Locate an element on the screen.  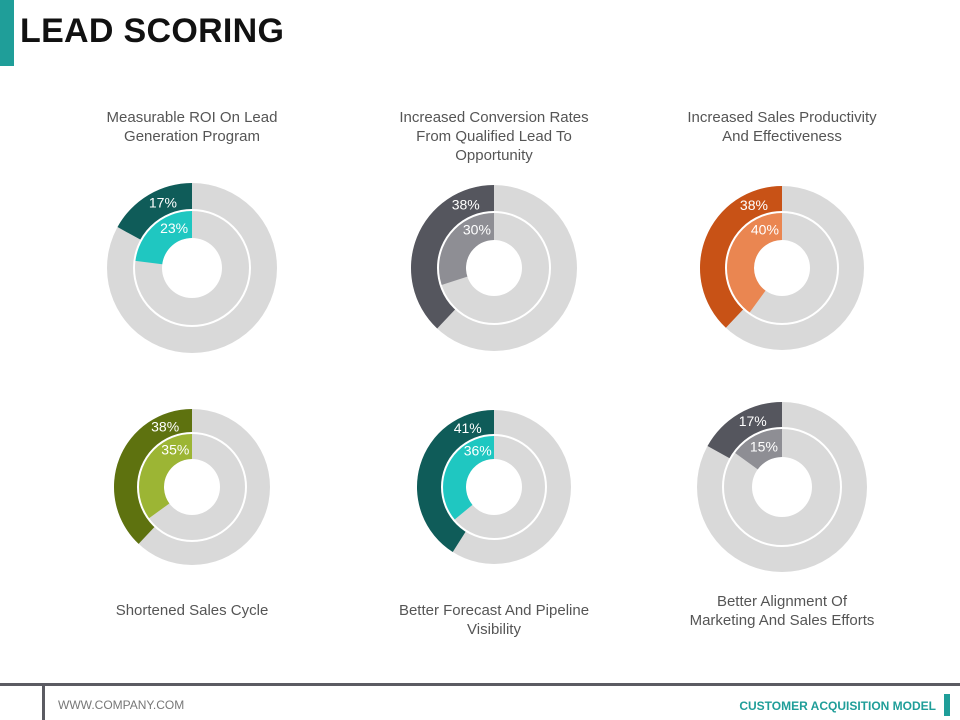
donut-chart-3: 38%35% is located at coordinates (192, 487).